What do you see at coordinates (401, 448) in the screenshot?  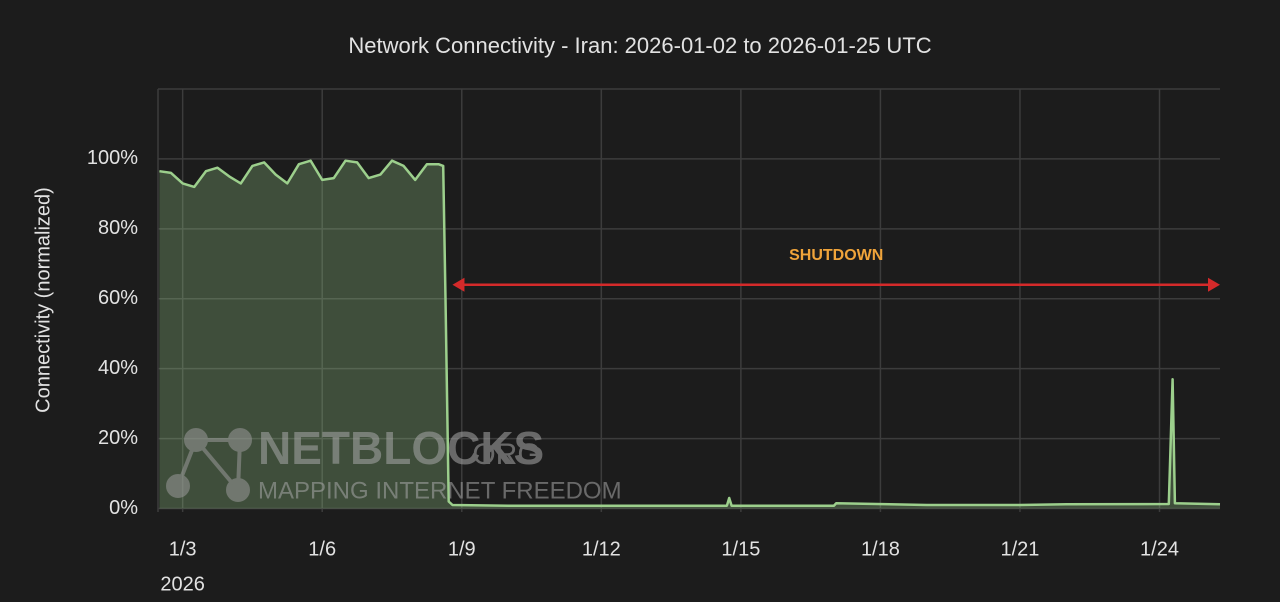 I see `watermark-brand: NETBLOCKS` at bounding box center [401, 448].